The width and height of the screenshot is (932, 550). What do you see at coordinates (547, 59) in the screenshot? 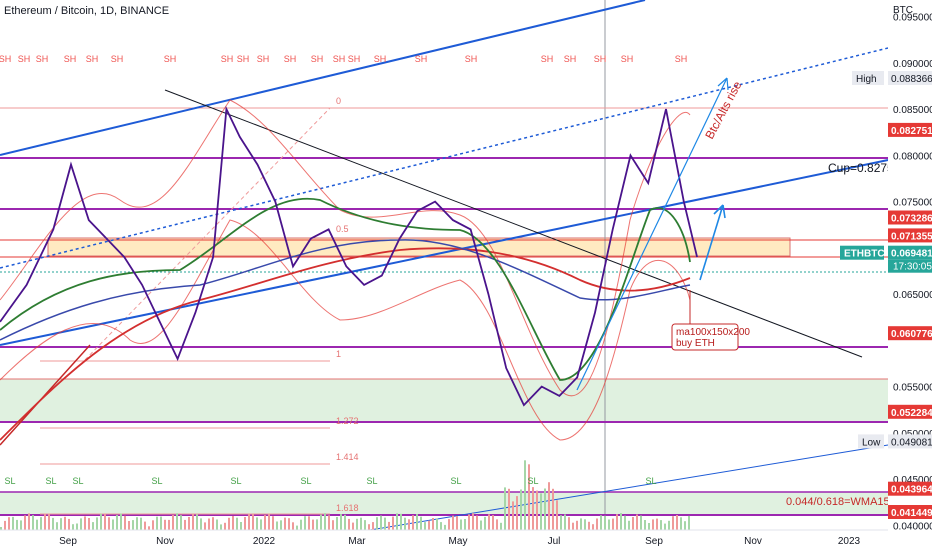
I see `sh-marker-17: SH` at bounding box center [547, 59].